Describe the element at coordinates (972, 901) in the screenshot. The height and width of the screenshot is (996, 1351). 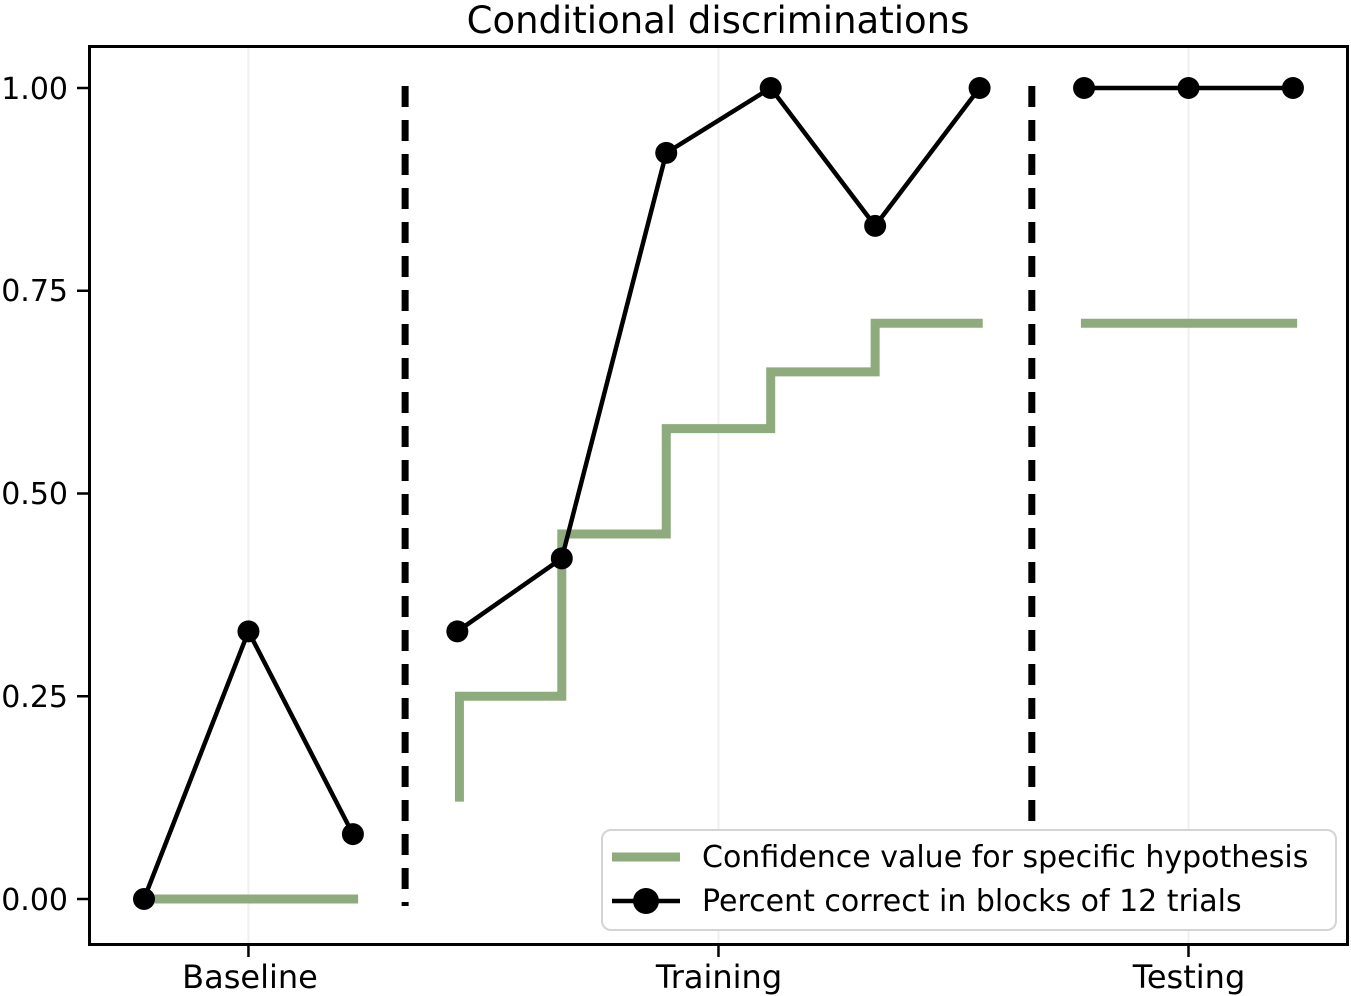
I see `legend-percent-label: Percent correct in blocks of 12 trials` at that location.